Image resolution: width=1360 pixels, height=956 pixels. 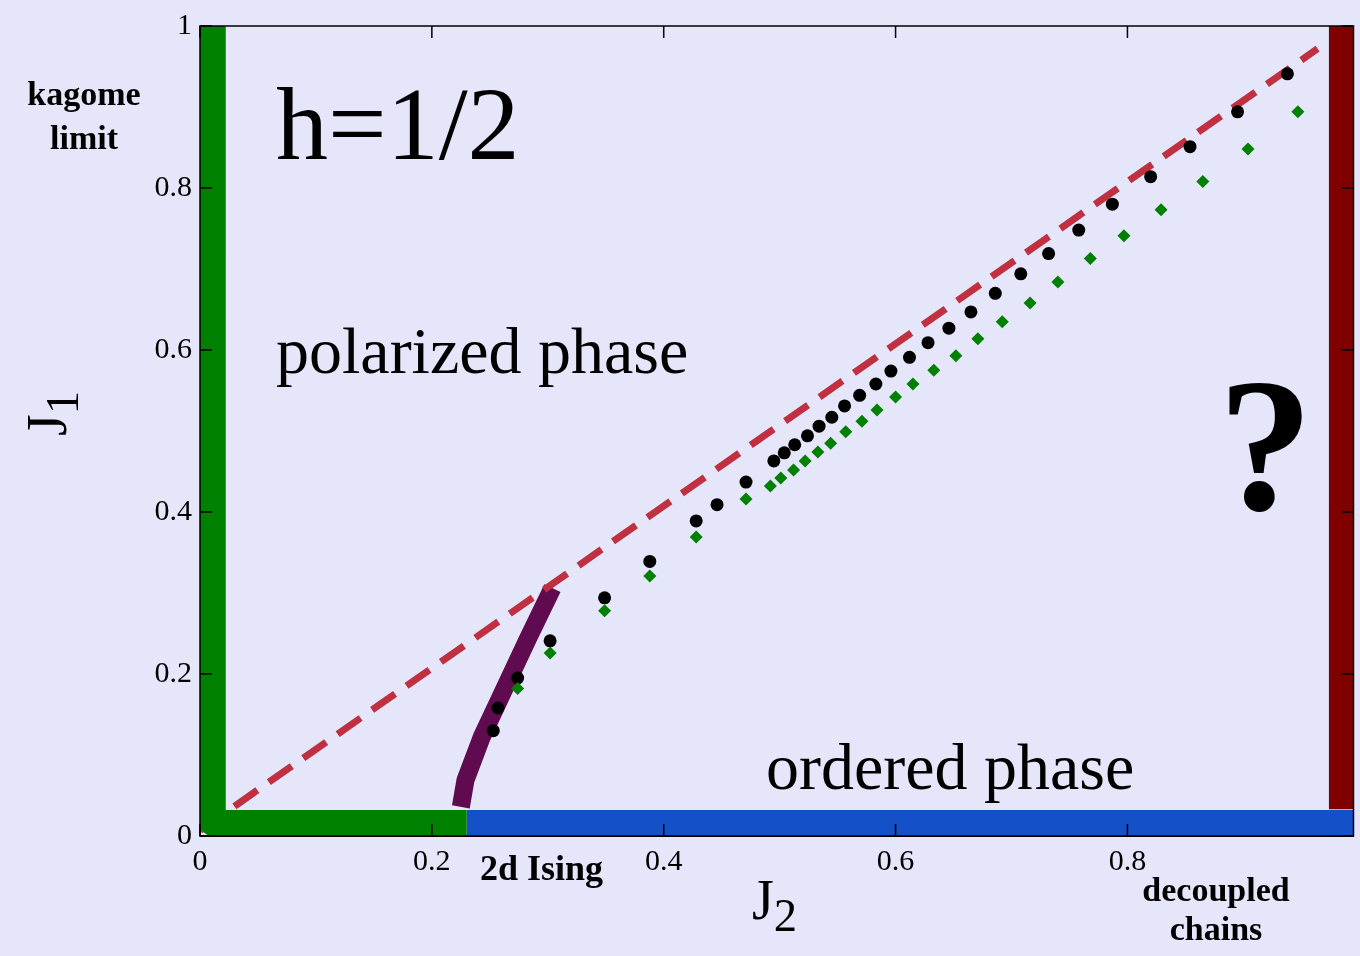 What do you see at coordinates (432, 859) in the screenshot?
I see `x-tick-label: 0.2` at bounding box center [432, 859].